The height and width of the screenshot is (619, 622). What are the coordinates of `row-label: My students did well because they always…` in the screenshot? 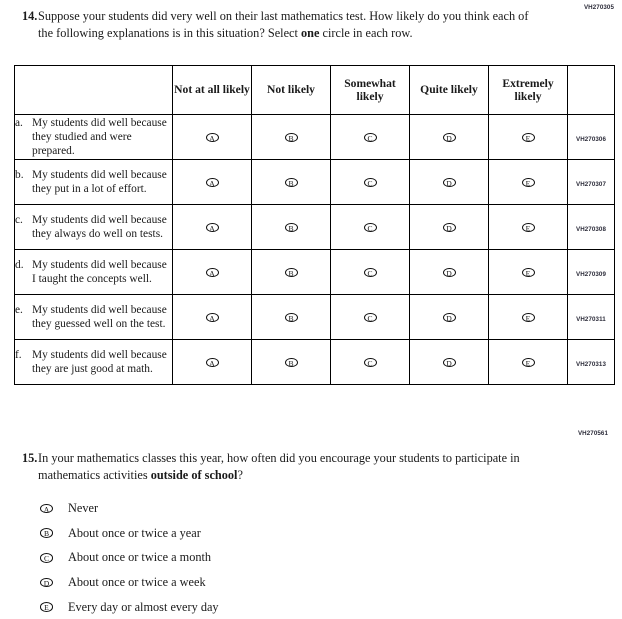 It's located at (99, 226).